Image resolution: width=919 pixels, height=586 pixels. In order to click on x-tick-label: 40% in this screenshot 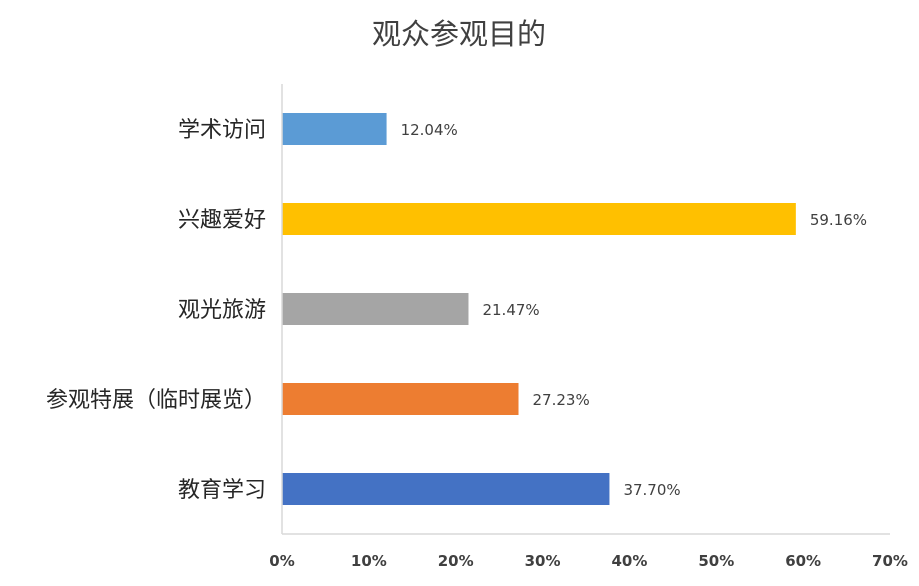, I will do `click(629, 561)`.